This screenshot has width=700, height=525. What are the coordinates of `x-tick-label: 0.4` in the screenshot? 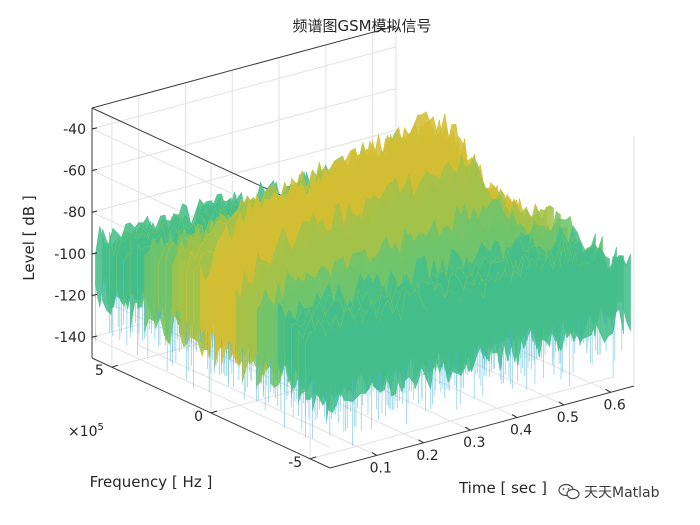 It's located at (521, 431).